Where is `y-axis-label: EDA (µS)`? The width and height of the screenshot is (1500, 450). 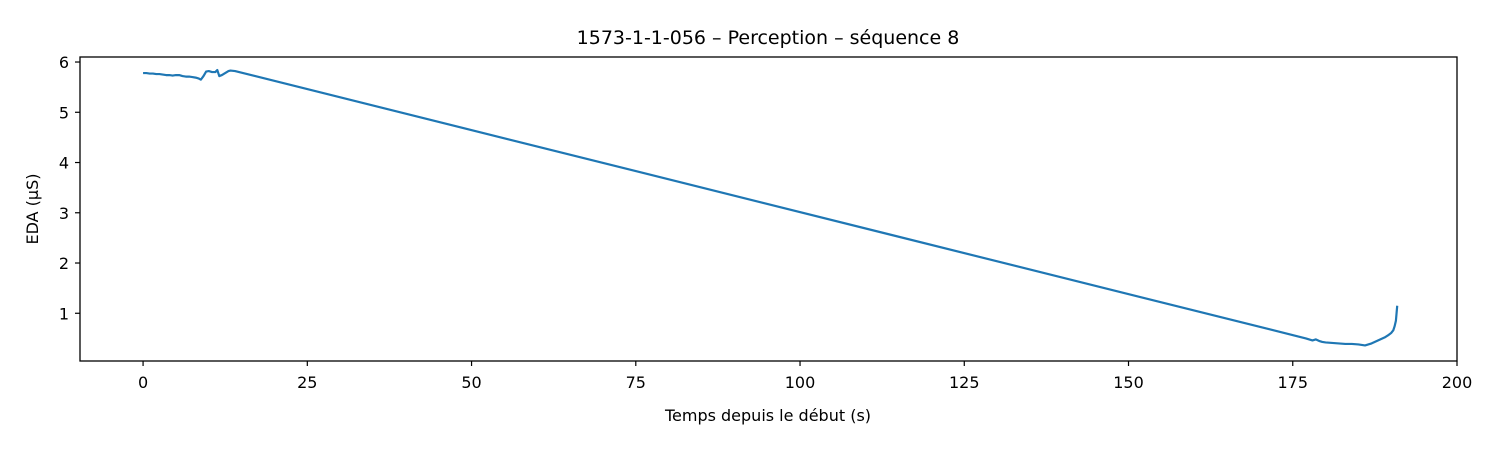 y-axis-label: EDA (µS) is located at coordinates (32, 209).